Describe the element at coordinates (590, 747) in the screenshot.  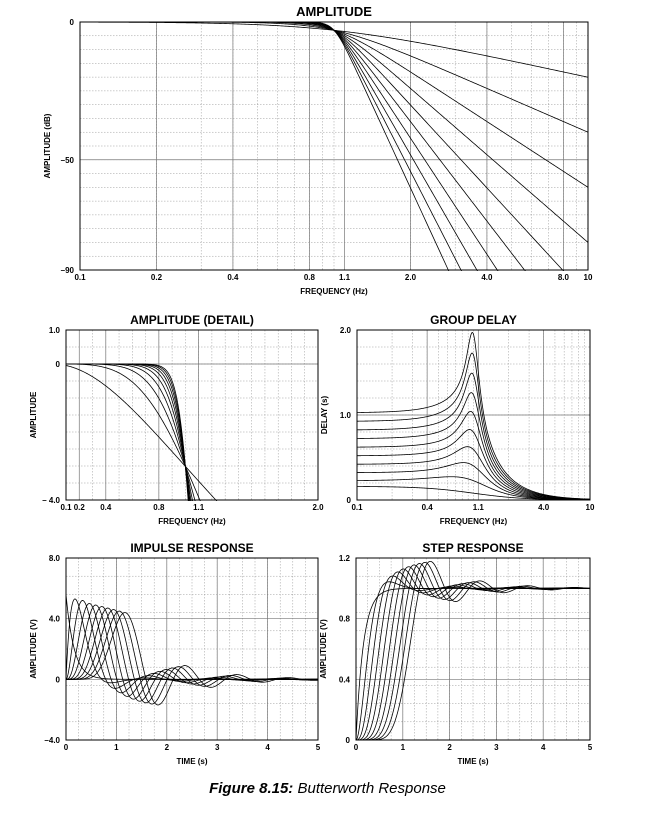
I see `step_response-xtick-label: 5` at that location.